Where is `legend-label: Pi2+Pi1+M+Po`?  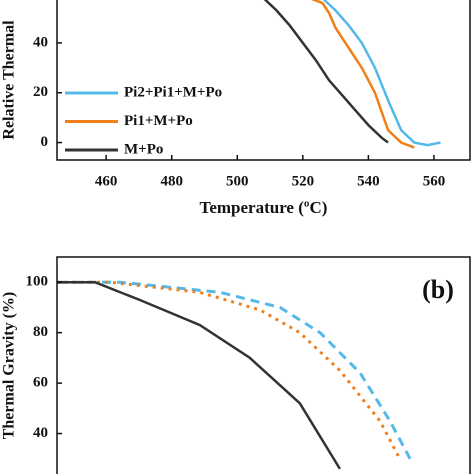
legend-label: Pi2+Pi1+M+Po is located at coordinates (173, 92).